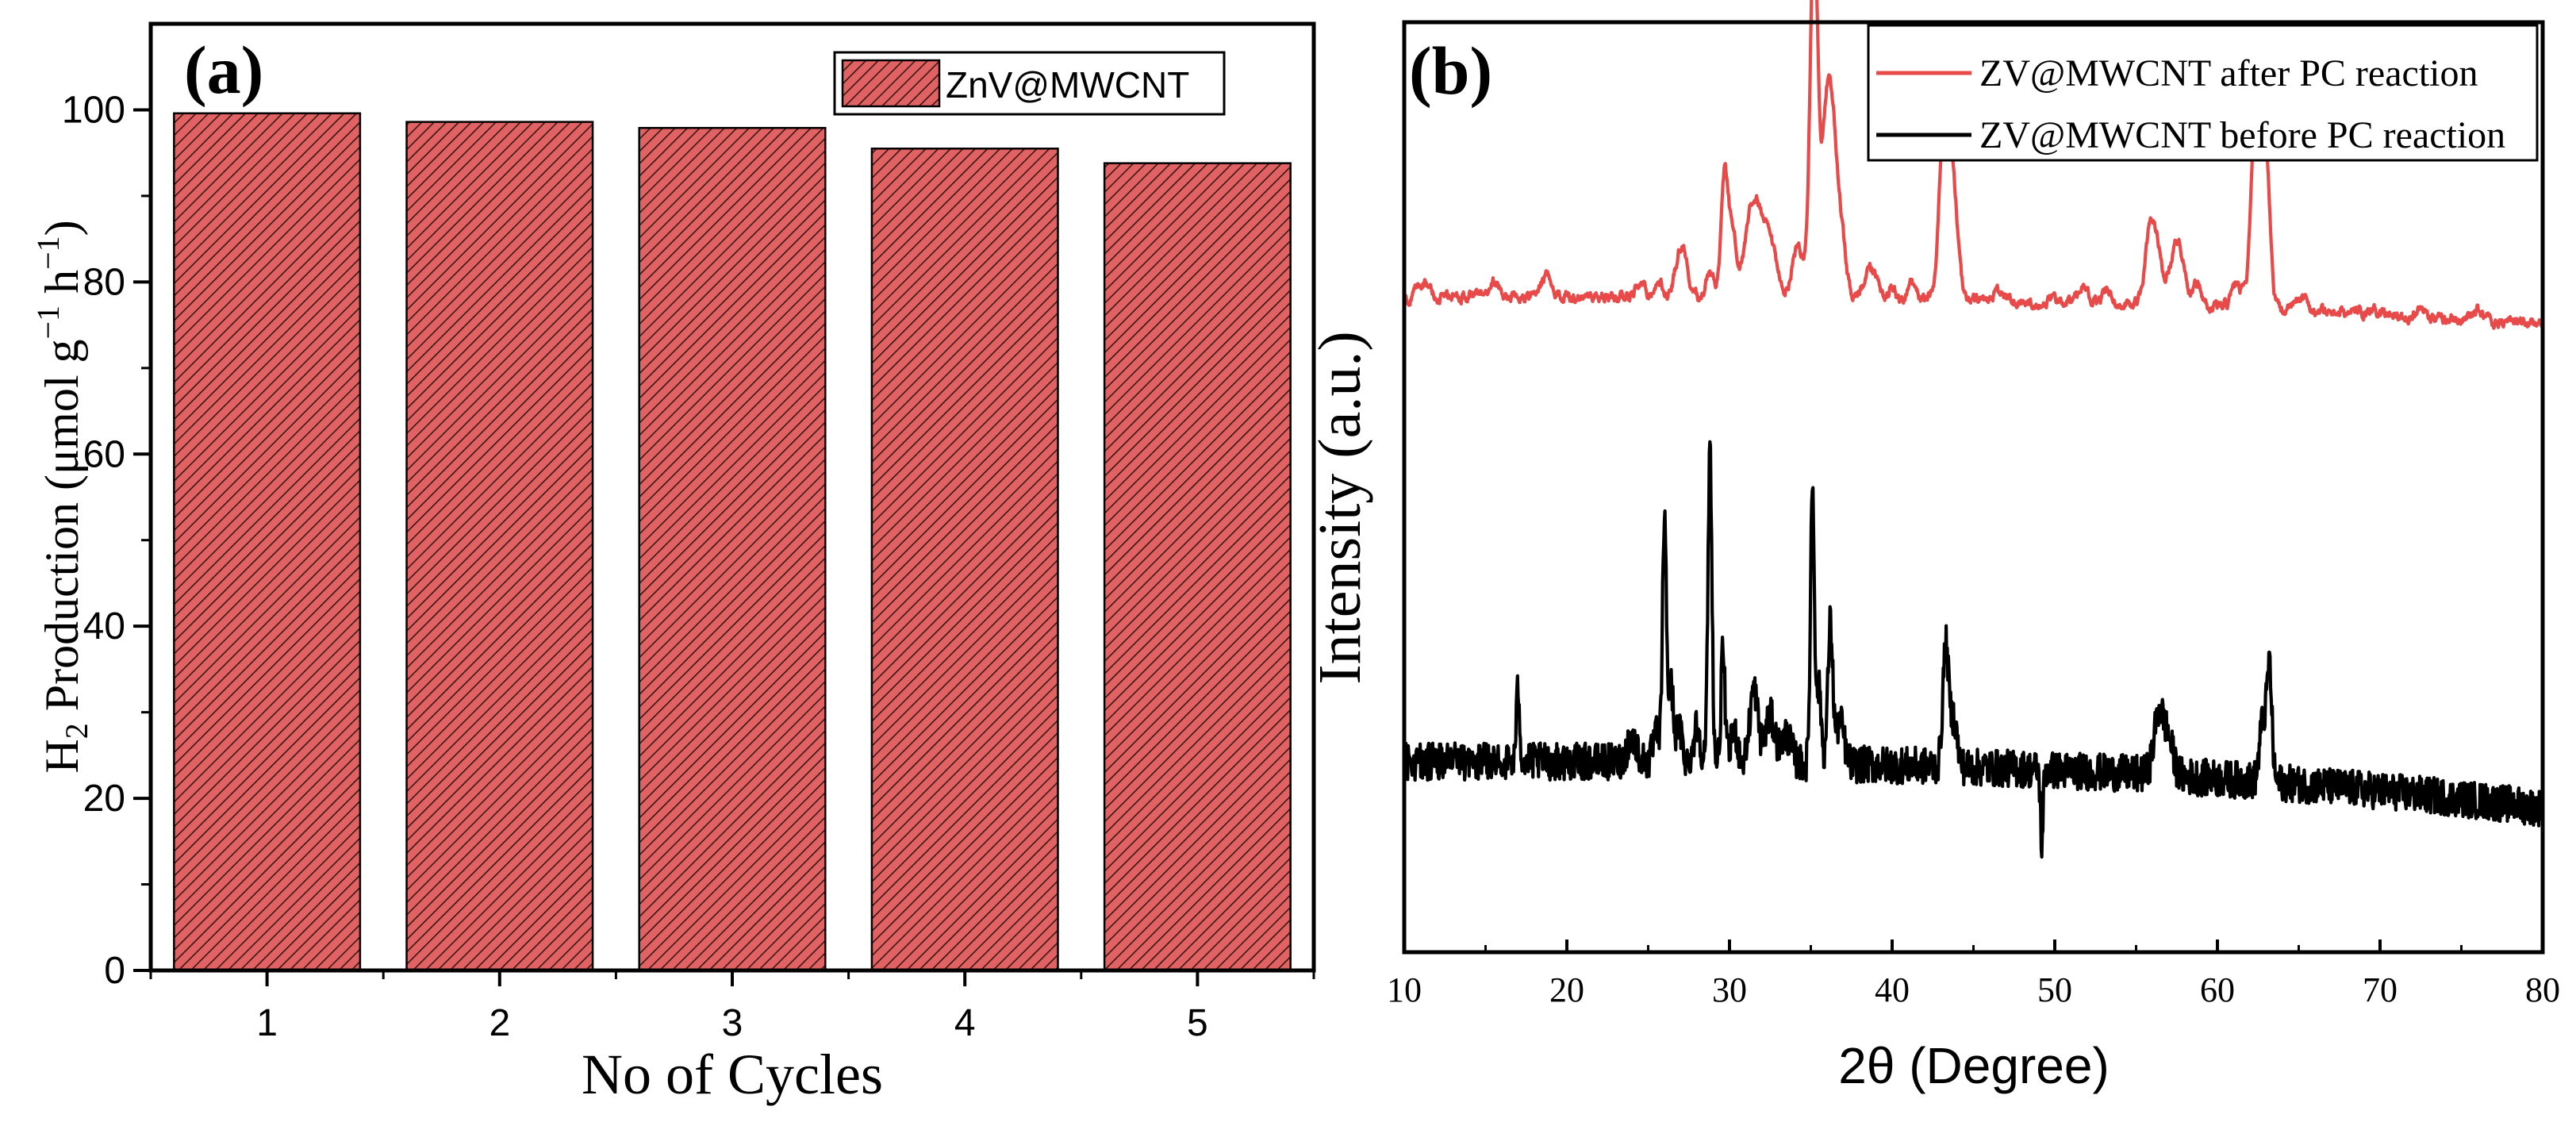 Image resolution: width=2576 pixels, height=1122 pixels. I want to click on y-tick-label: 80, so click(104, 282).